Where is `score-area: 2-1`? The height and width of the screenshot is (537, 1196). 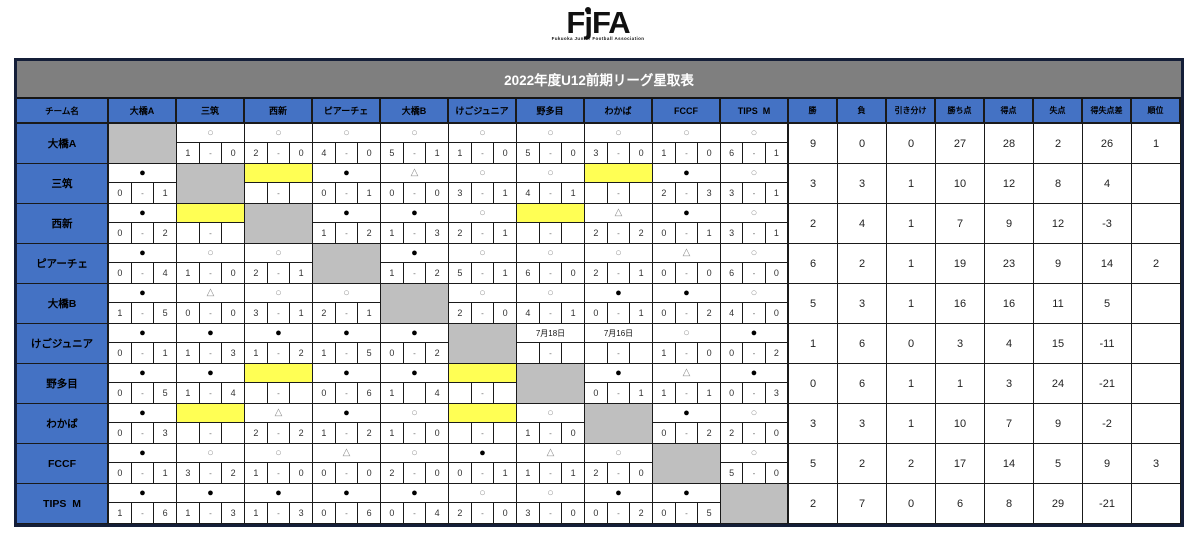 score-area: 2-1 is located at coordinates (618, 273).